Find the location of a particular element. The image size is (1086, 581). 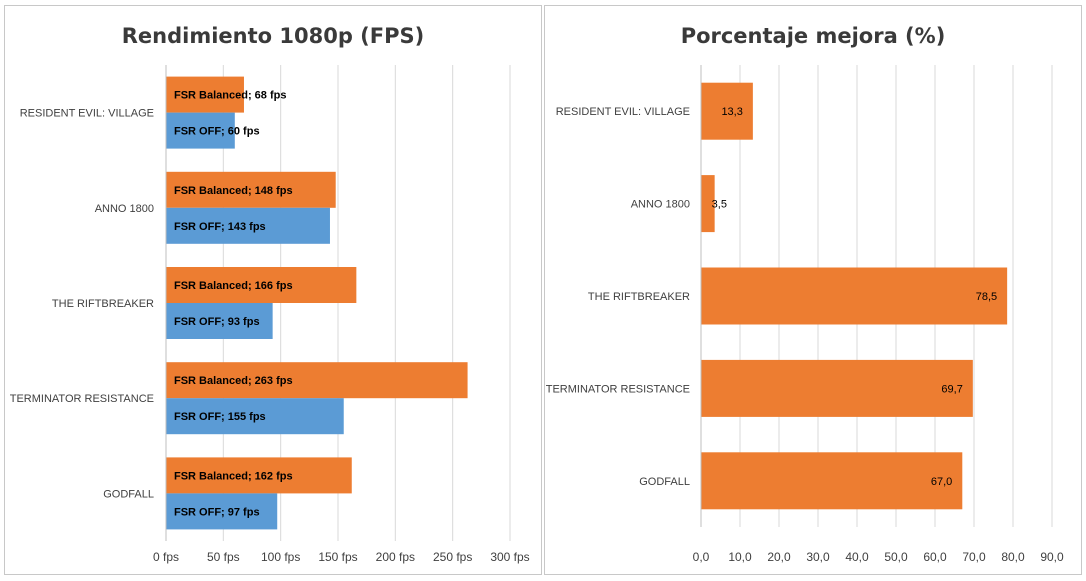

x-tick-label: 100 fps is located at coordinates (280, 557).